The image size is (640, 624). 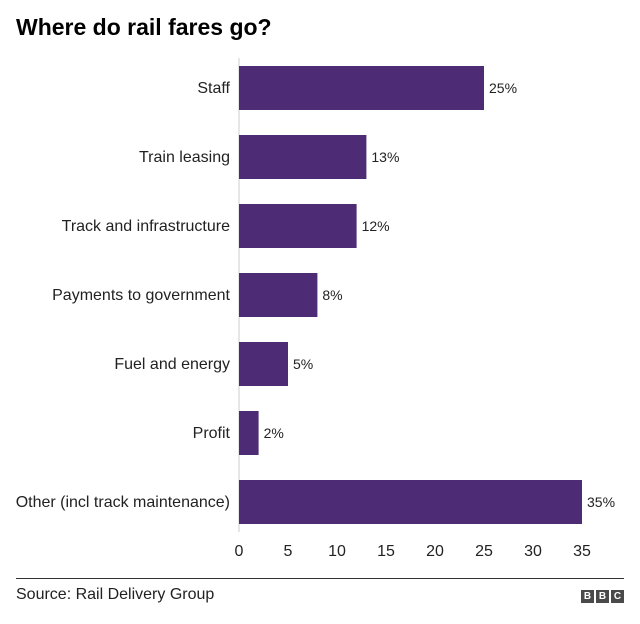 I want to click on category-label: Payments to government, so click(x=141, y=295).